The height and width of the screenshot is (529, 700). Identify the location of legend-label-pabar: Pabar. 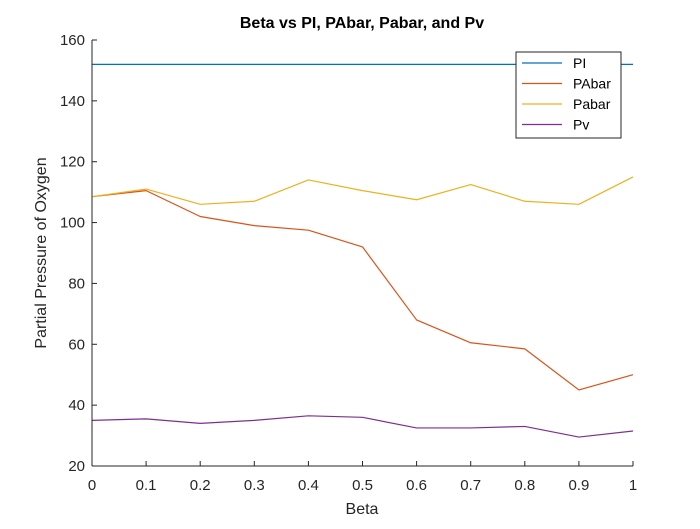
(592, 104).